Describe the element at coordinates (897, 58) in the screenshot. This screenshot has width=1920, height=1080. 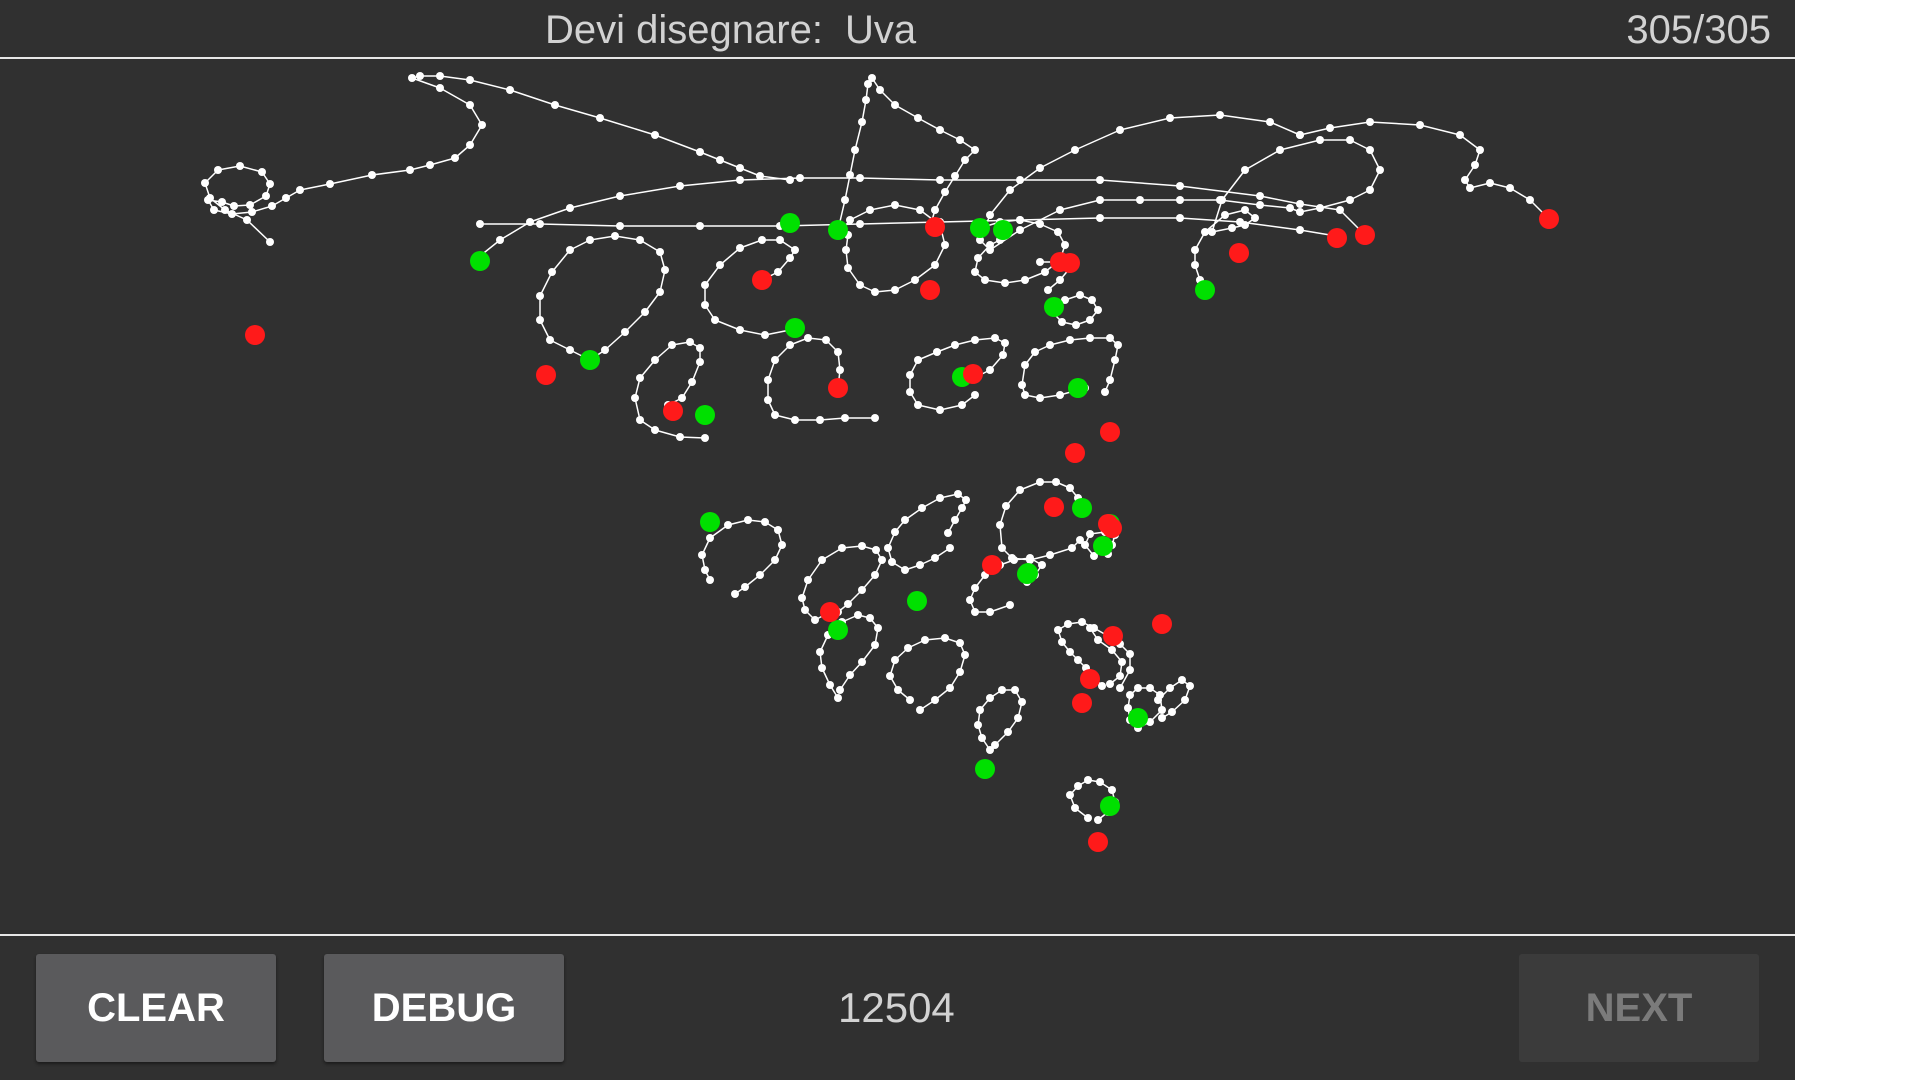
I see `header-divider` at that location.